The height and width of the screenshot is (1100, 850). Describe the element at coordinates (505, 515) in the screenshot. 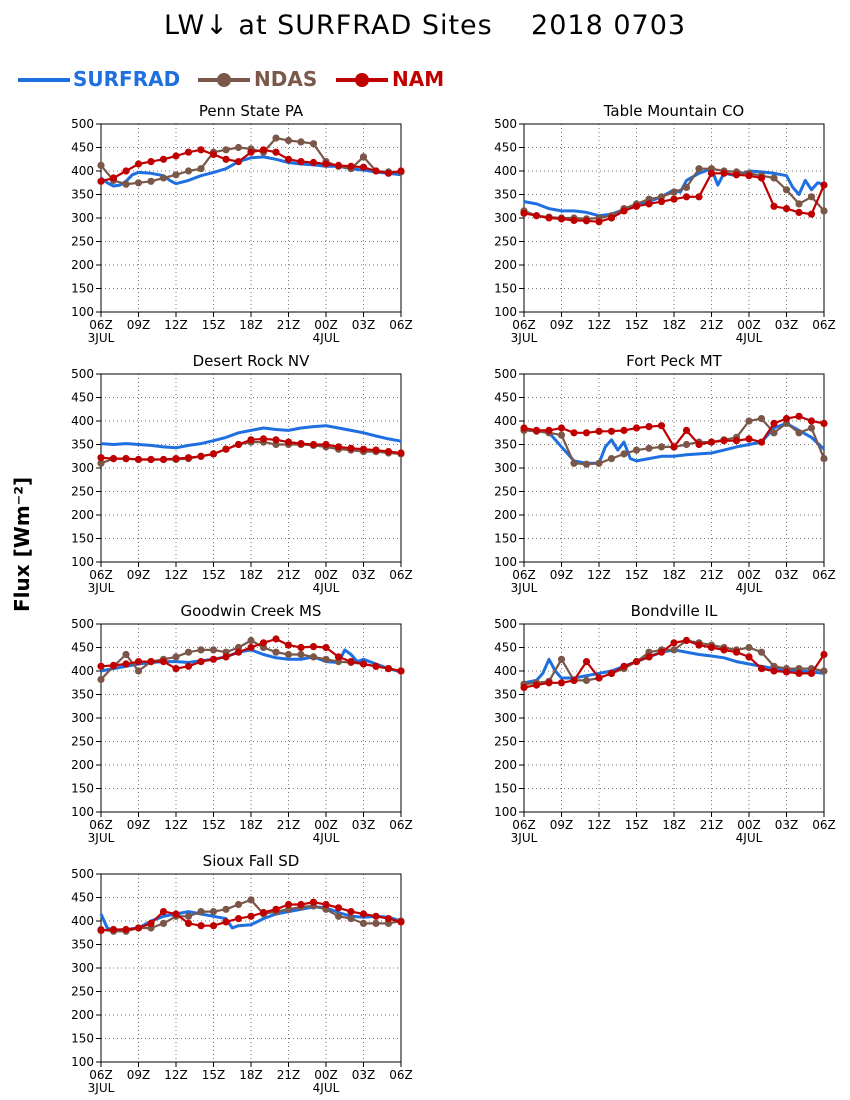

I see `y-tick-label: 200` at that location.